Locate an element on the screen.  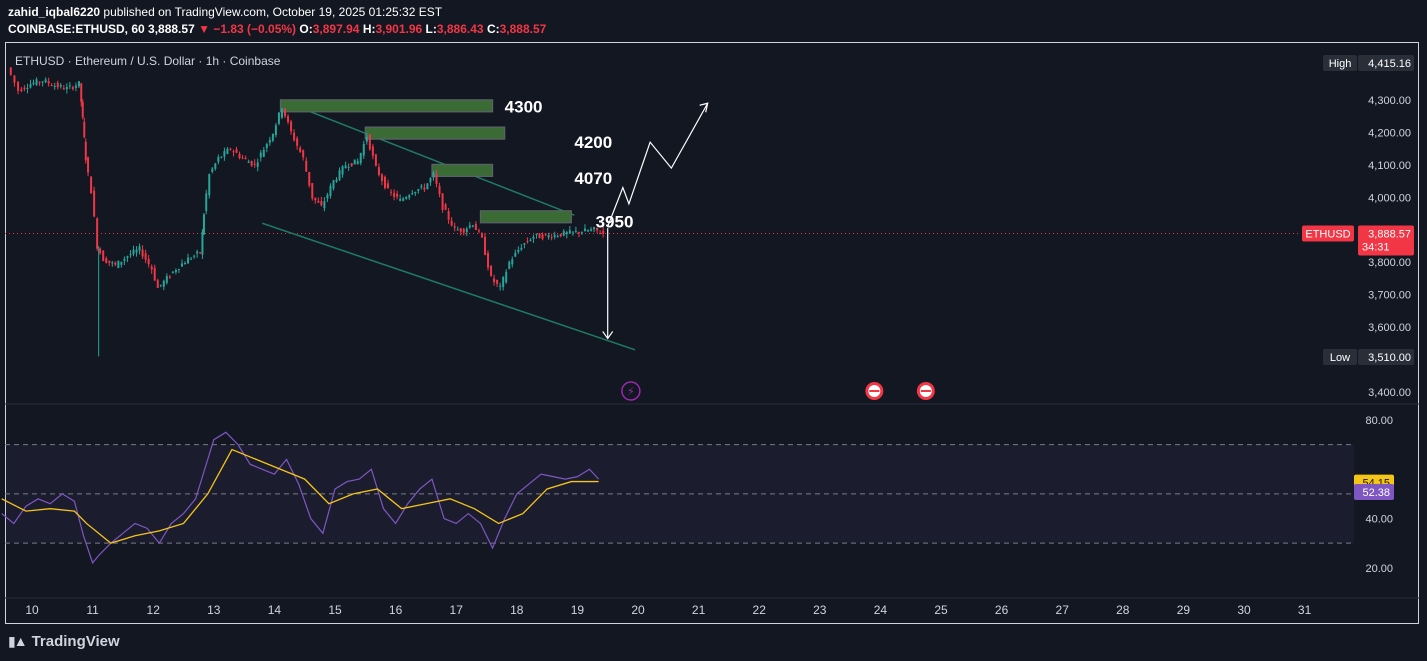
close-value: 3,888.57 is located at coordinates (523, 29).